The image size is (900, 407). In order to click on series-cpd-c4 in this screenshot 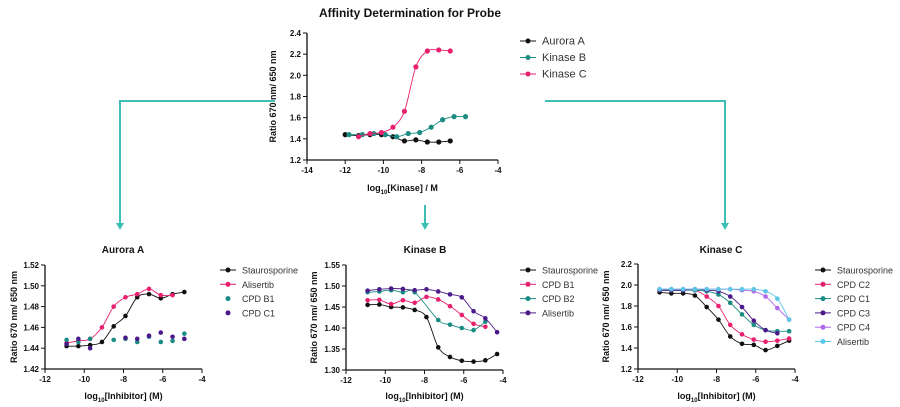, I will do `click(724, 304)`.